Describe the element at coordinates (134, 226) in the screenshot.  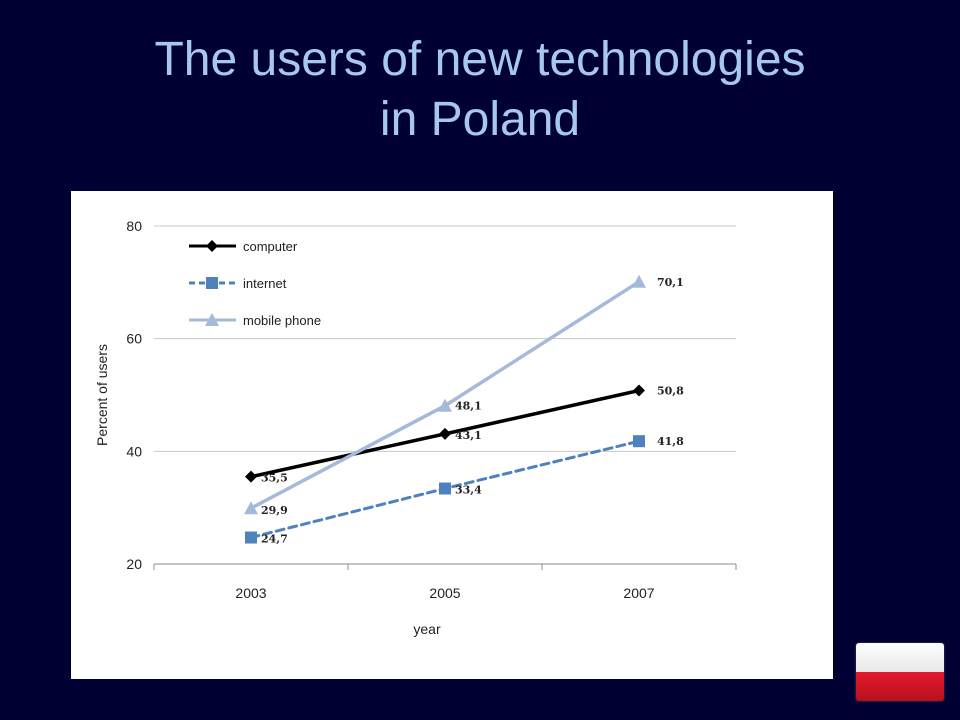
I see `y-tick-label: 80` at that location.